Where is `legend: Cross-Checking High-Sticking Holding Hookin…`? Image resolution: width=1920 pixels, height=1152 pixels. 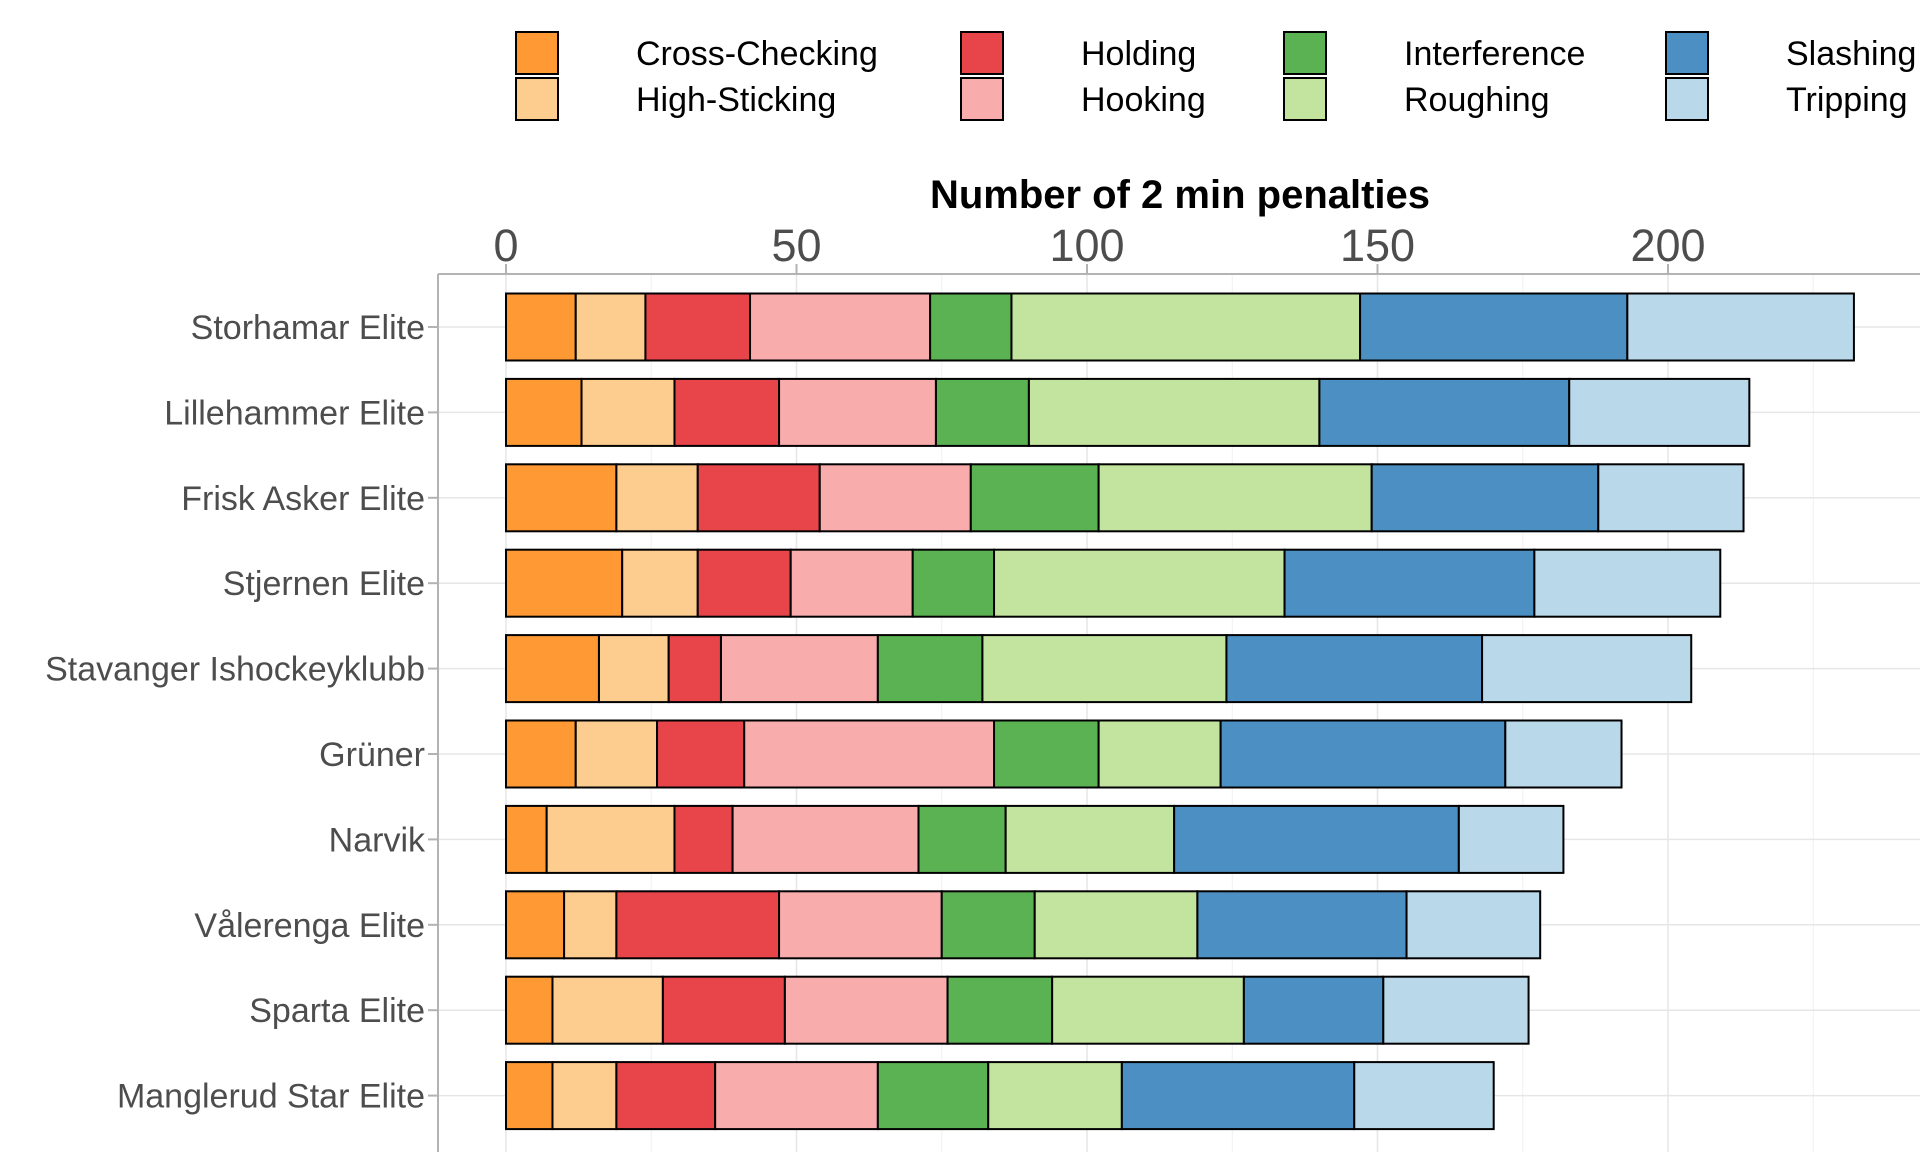
legend: Cross-Checking High-Sticking Holding Hookin… is located at coordinates (1215, 76).